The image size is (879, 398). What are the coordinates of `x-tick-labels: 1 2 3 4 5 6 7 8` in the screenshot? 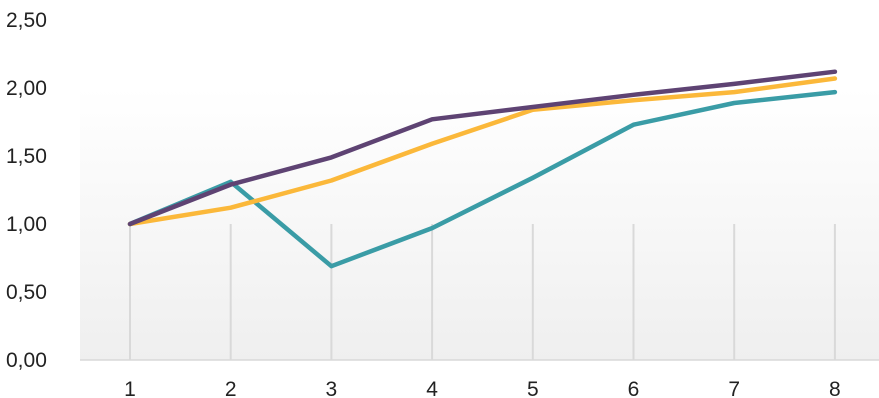 It's located at (482, 388).